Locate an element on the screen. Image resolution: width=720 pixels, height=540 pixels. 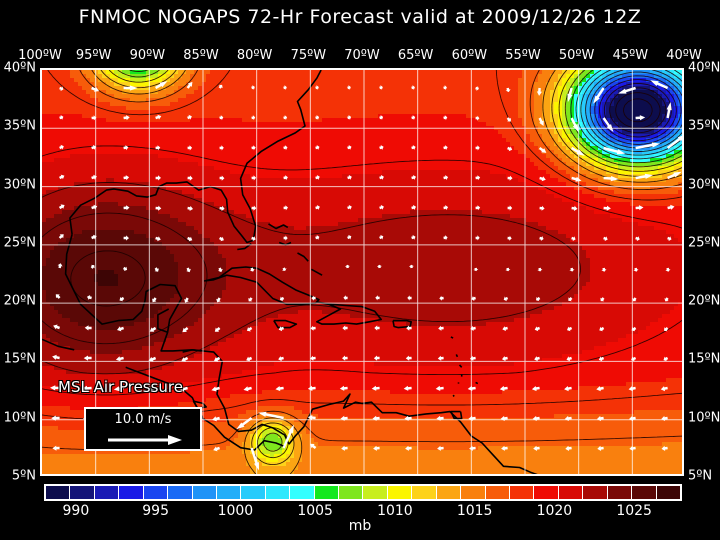
lon-label: 40ºW is located at coordinates (684, 55).